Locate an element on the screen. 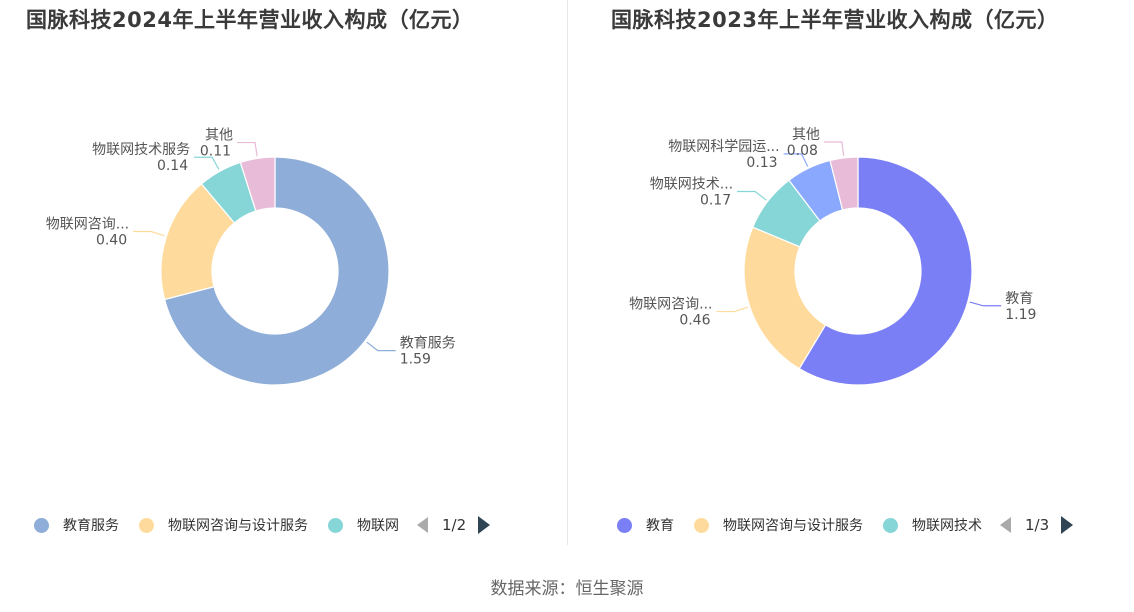 This screenshot has width=1134, height=612. legend-label-1: 教育 is located at coordinates (660, 526).